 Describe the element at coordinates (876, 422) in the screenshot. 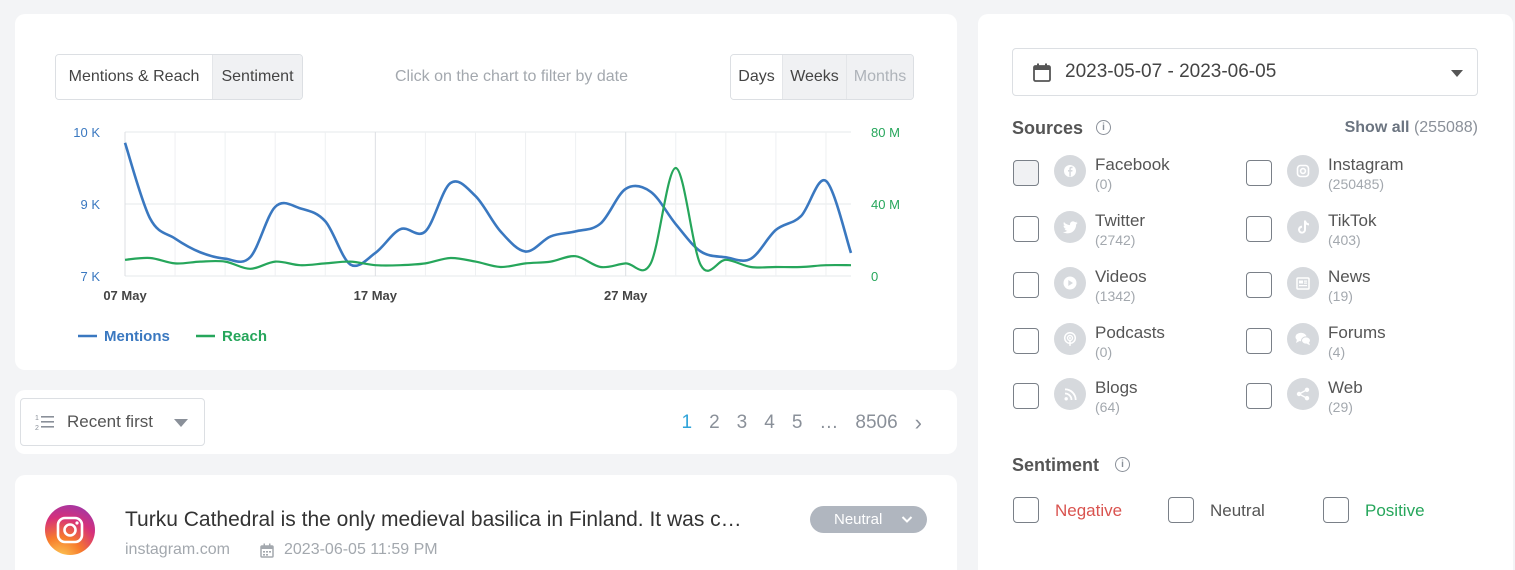

I see `page-last: 8506` at that location.